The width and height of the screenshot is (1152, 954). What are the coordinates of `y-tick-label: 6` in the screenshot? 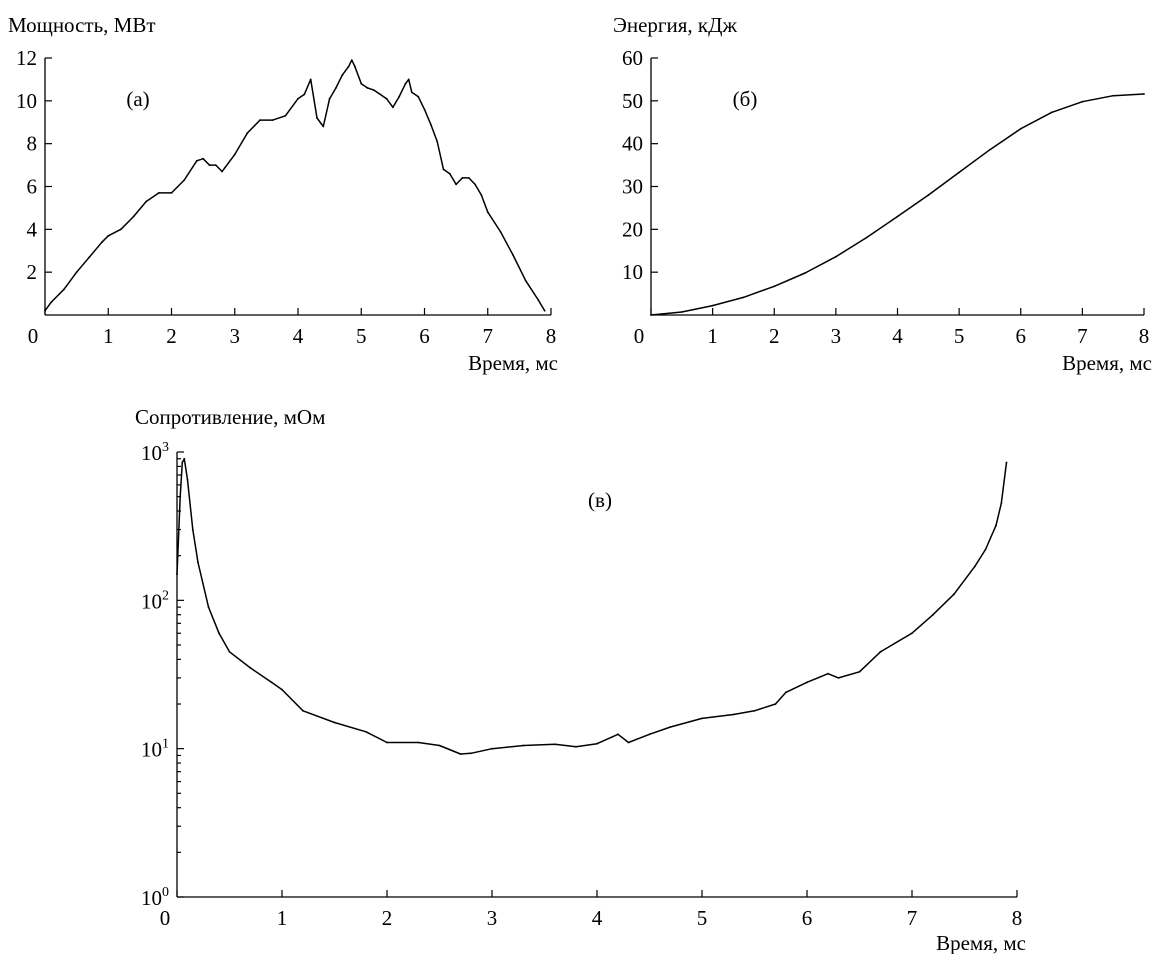 It's located at (32, 187).